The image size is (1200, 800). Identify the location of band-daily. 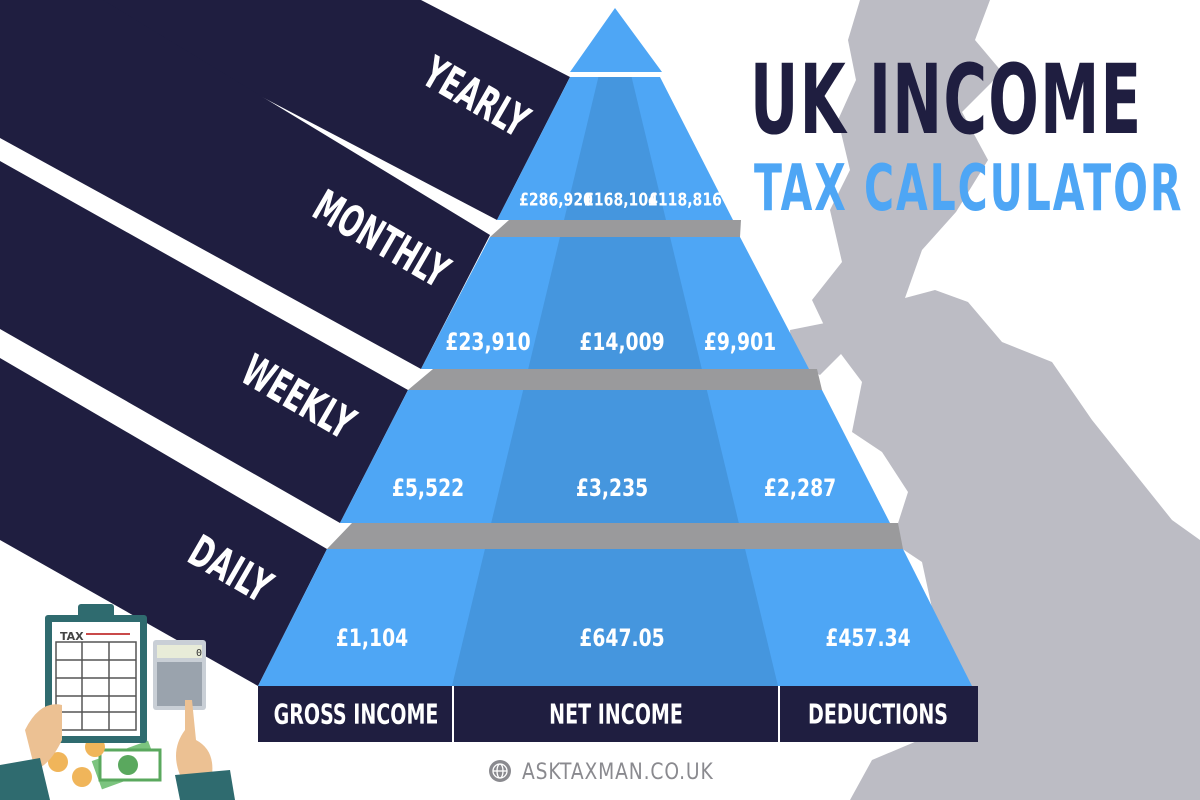
(163, 522).